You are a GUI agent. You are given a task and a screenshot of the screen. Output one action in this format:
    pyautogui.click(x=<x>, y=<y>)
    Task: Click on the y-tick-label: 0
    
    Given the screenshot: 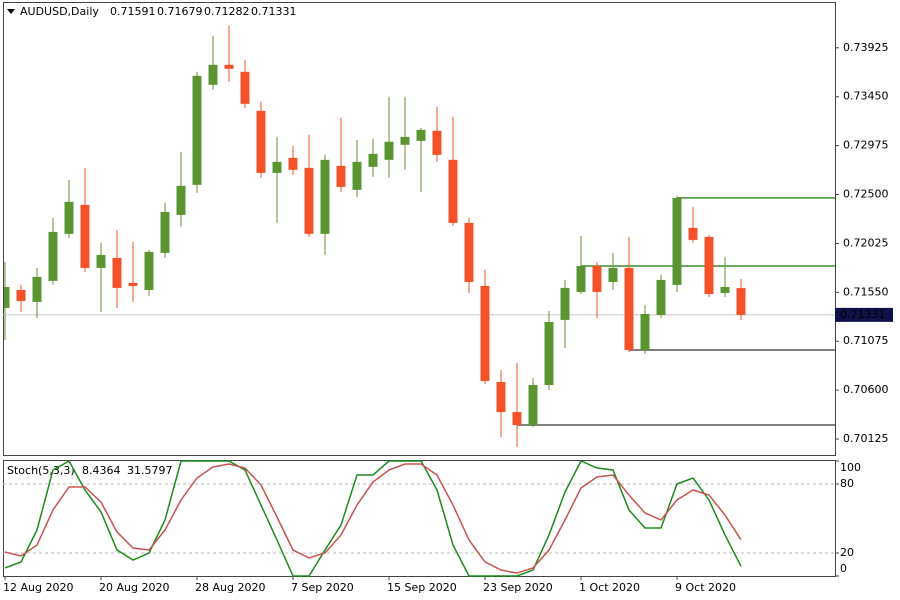 What is the action you would take?
    pyautogui.click(x=843, y=568)
    